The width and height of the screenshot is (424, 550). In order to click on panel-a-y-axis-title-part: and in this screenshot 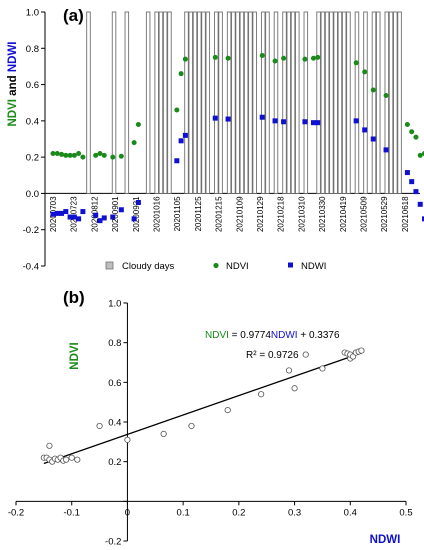, I will do `click(13, 85)`.